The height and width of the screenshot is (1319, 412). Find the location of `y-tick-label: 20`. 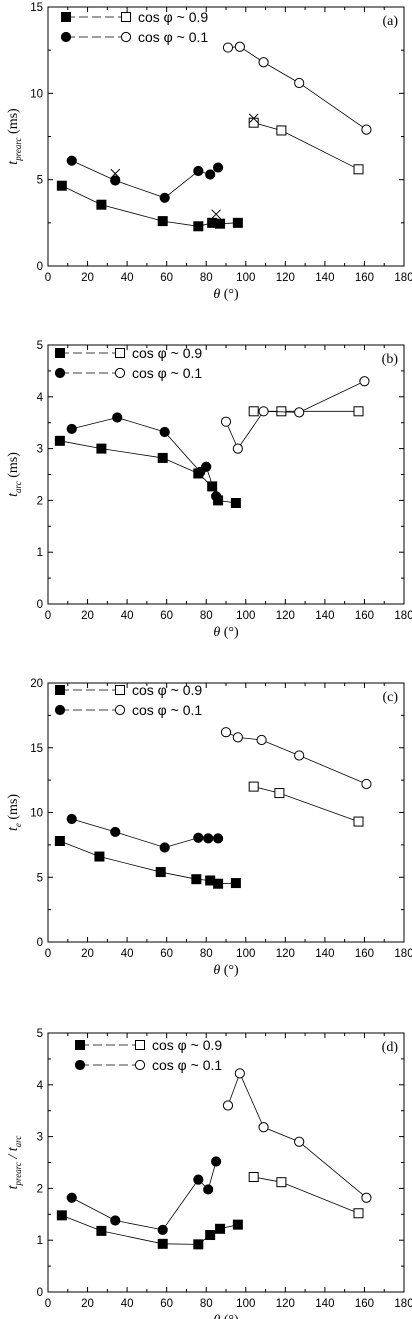

y-tick-label: 20 is located at coordinates (36, 684).